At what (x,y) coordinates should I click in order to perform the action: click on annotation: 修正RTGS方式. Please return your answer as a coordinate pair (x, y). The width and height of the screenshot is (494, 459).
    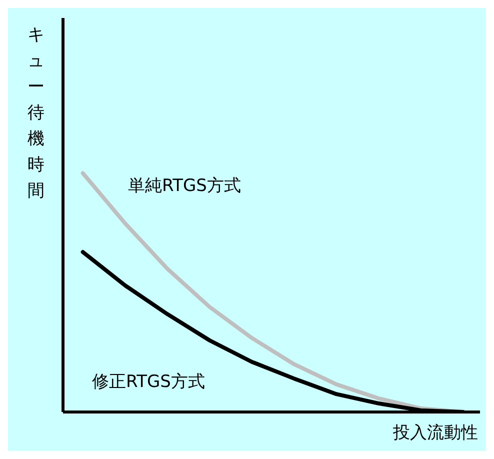
    Looking at the image, I should click on (148, 382).